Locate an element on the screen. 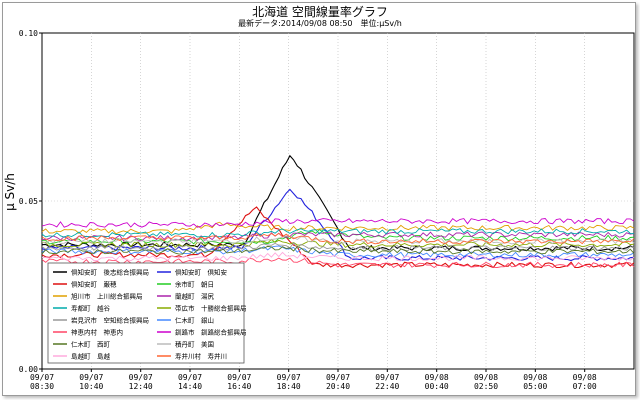  x-tick-label-time: 20:40 is located at coordinates (338, 386).